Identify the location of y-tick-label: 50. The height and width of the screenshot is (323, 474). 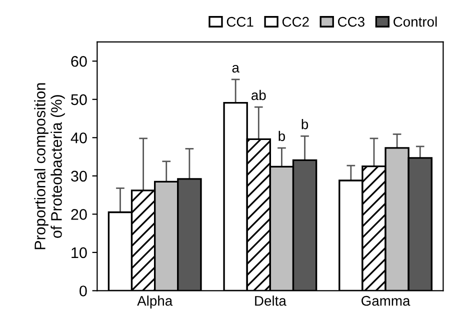
(79, 100).